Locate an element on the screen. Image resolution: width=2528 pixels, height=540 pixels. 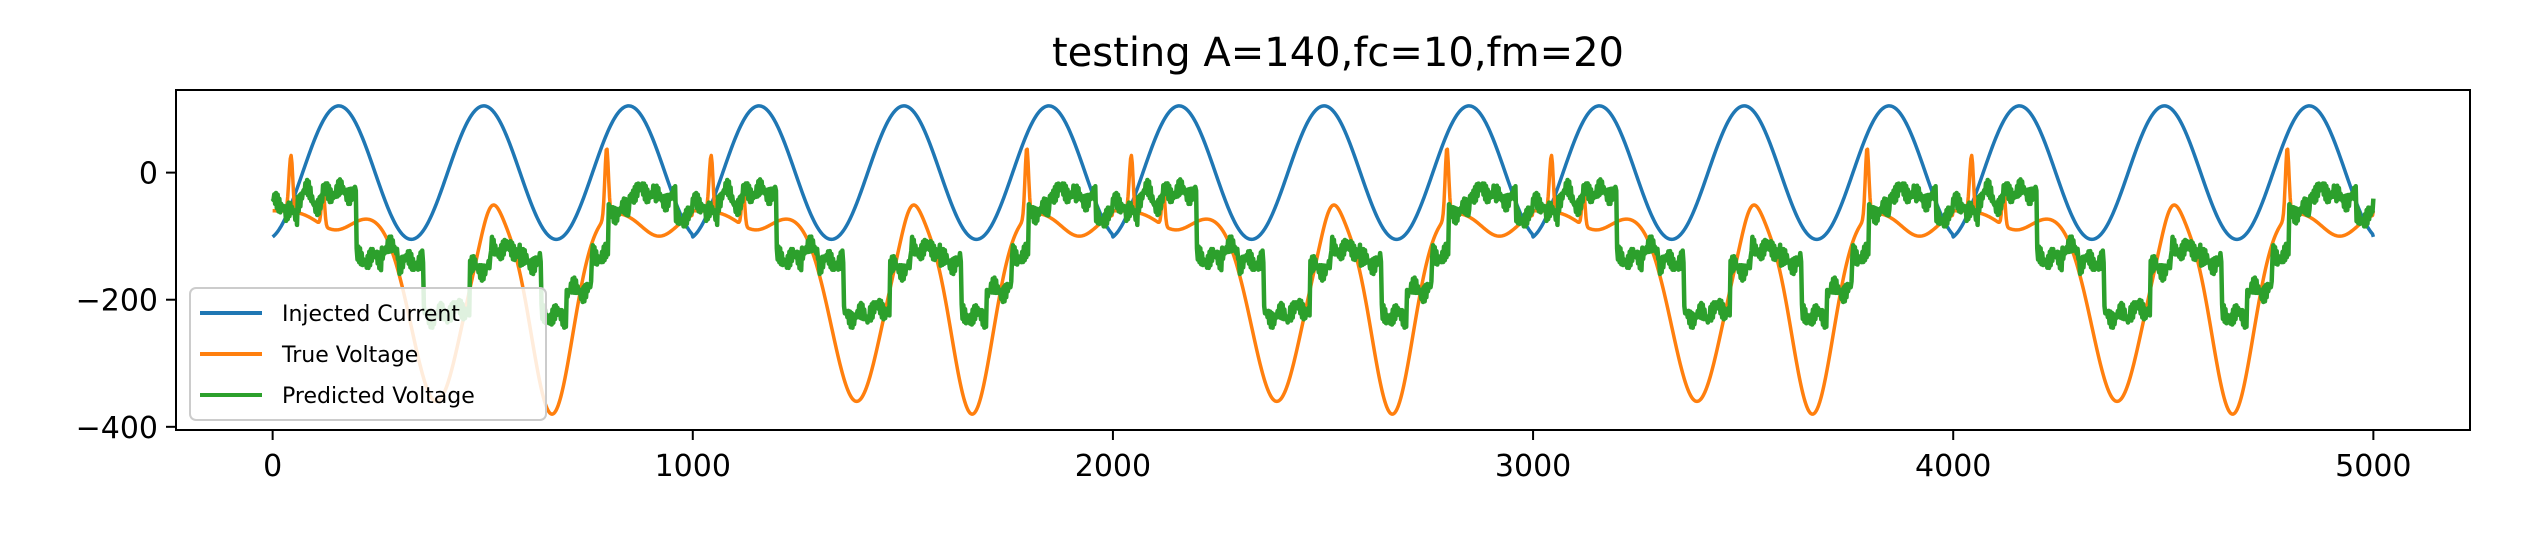
x-tick-label: 0 is located at coordinates (272, 466).